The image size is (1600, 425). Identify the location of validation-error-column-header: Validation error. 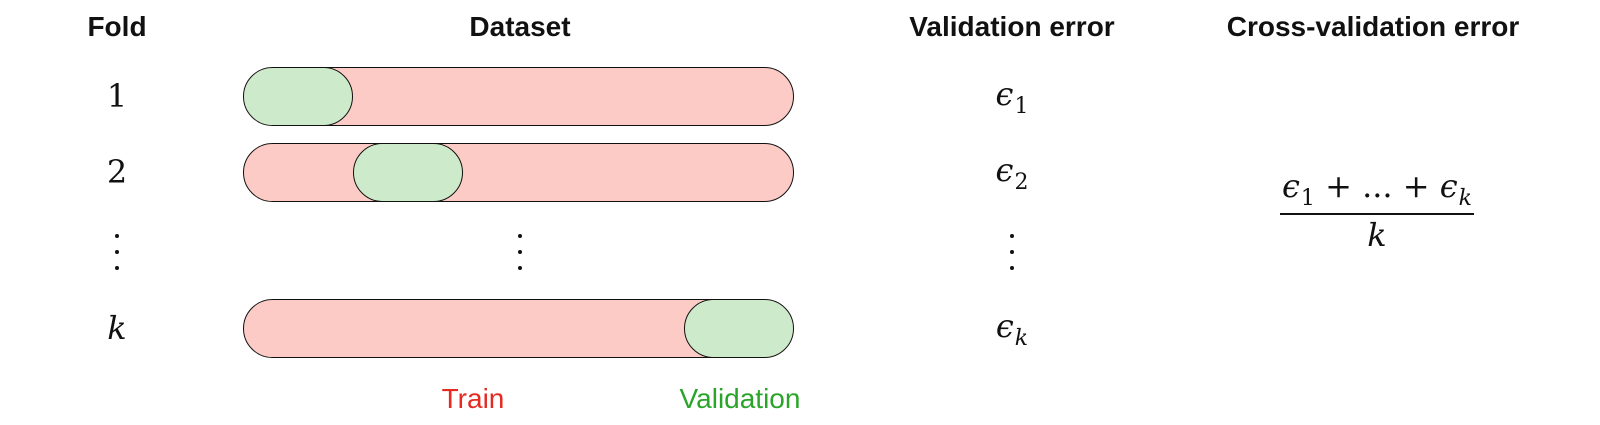
(1012, 26).